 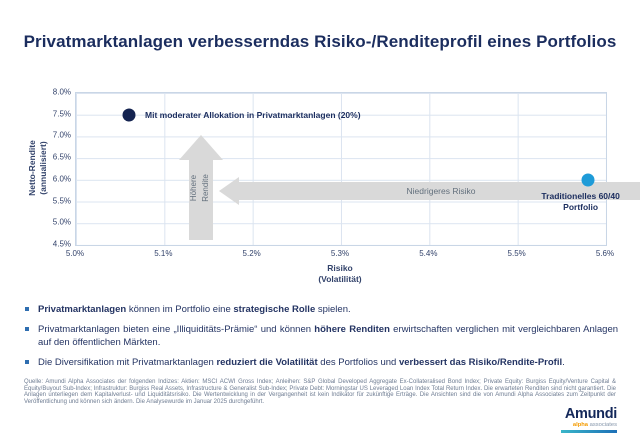 What do you see at coordinates (61, 201) in the screenshot?
I see `y-tick-label: 5.5%` at bounding box center [61, 201].